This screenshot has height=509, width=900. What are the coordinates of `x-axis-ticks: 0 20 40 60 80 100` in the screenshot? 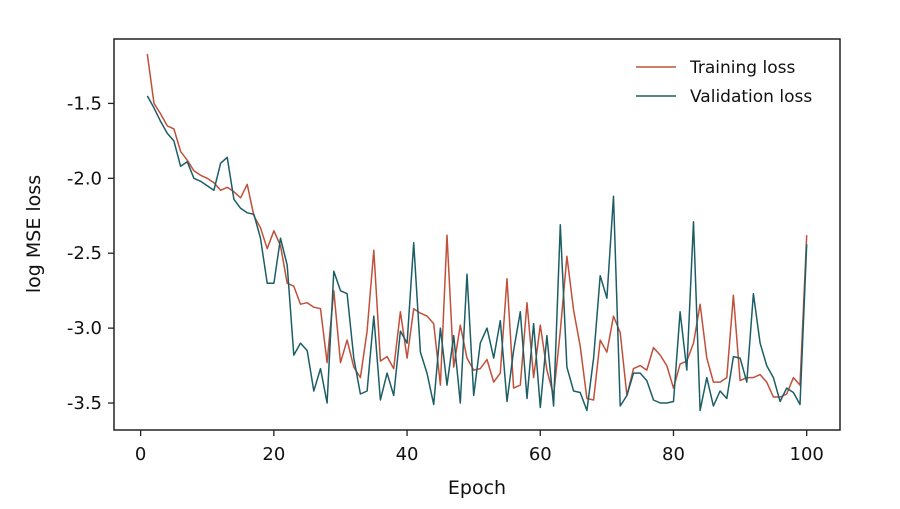 It's located at (479, 447).